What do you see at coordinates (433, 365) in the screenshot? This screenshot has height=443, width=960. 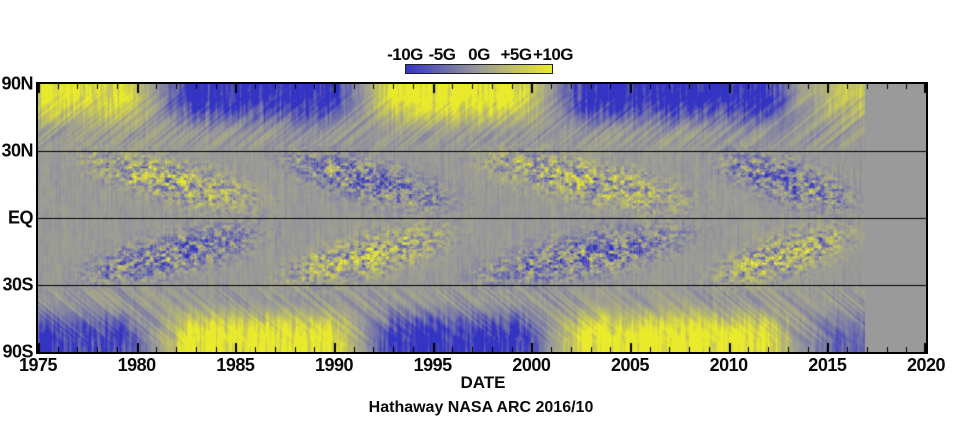 I see `x-tick-label: 1995` at bounding box center [433, 365].